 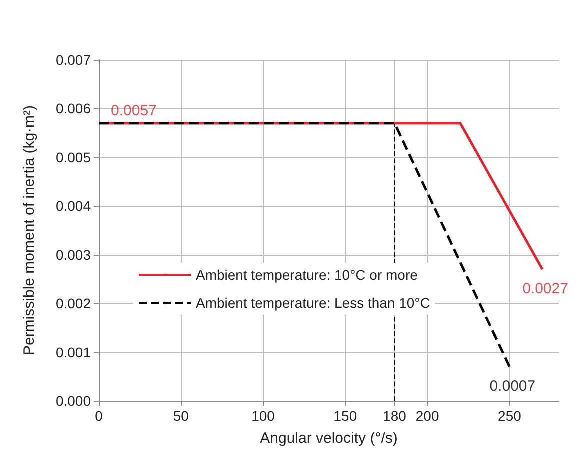 I want to click on y-tick-label: 0.004, so click(x=74, y=206).